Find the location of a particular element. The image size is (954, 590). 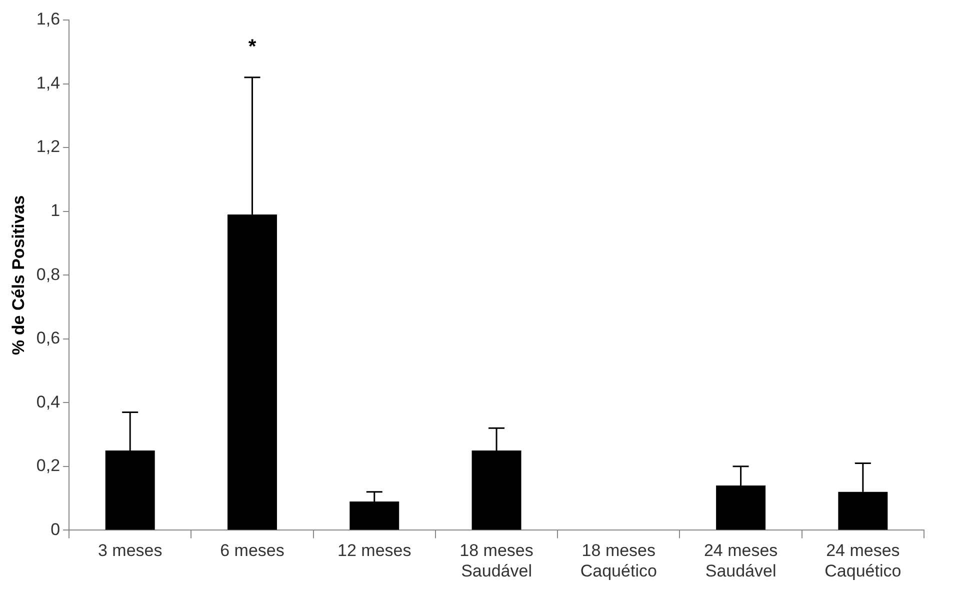

y-tick-label: 0 is located at coordinates (55, 529).